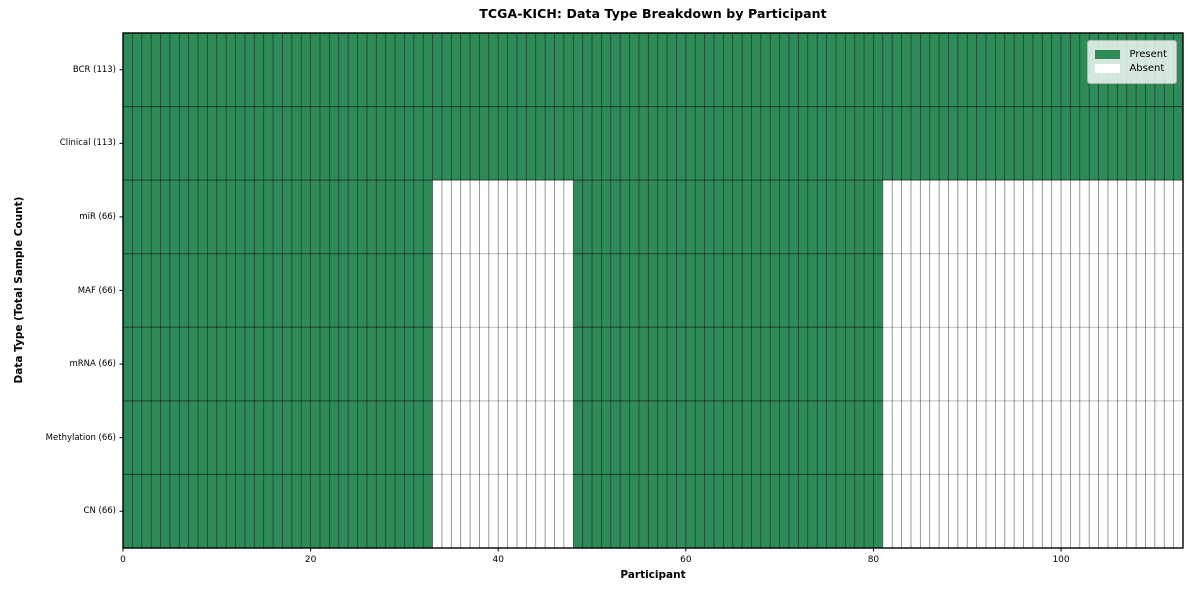  I want to click on absent-swatch, so click(1108, 68).